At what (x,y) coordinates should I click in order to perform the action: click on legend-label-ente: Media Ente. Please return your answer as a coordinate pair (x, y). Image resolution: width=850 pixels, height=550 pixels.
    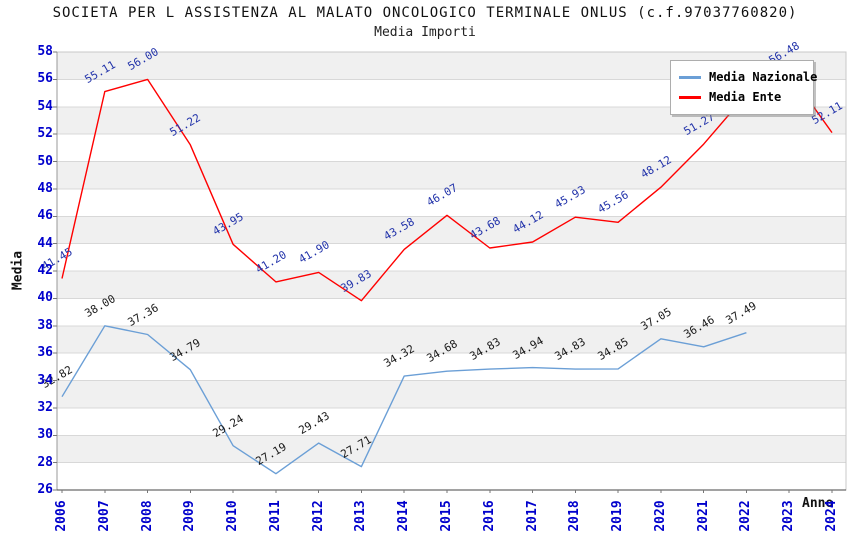
    Looking at the image, I should click on (745, 97).